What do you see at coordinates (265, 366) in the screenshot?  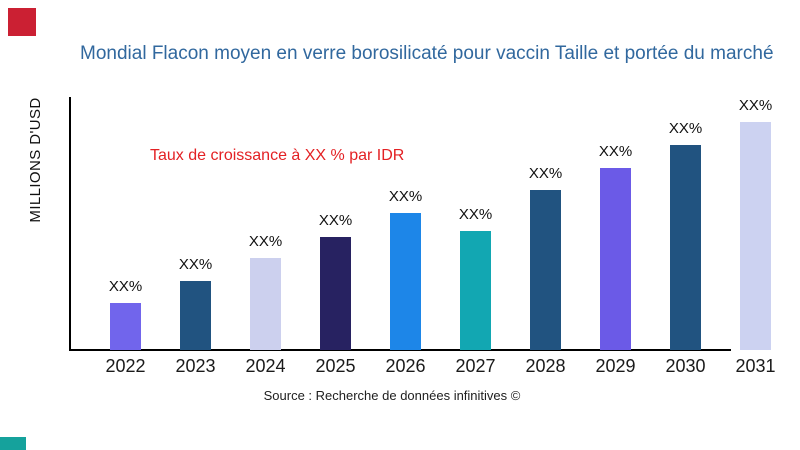 I see `x-tick-label-2024: 2024` at bounding box center [265, 366].